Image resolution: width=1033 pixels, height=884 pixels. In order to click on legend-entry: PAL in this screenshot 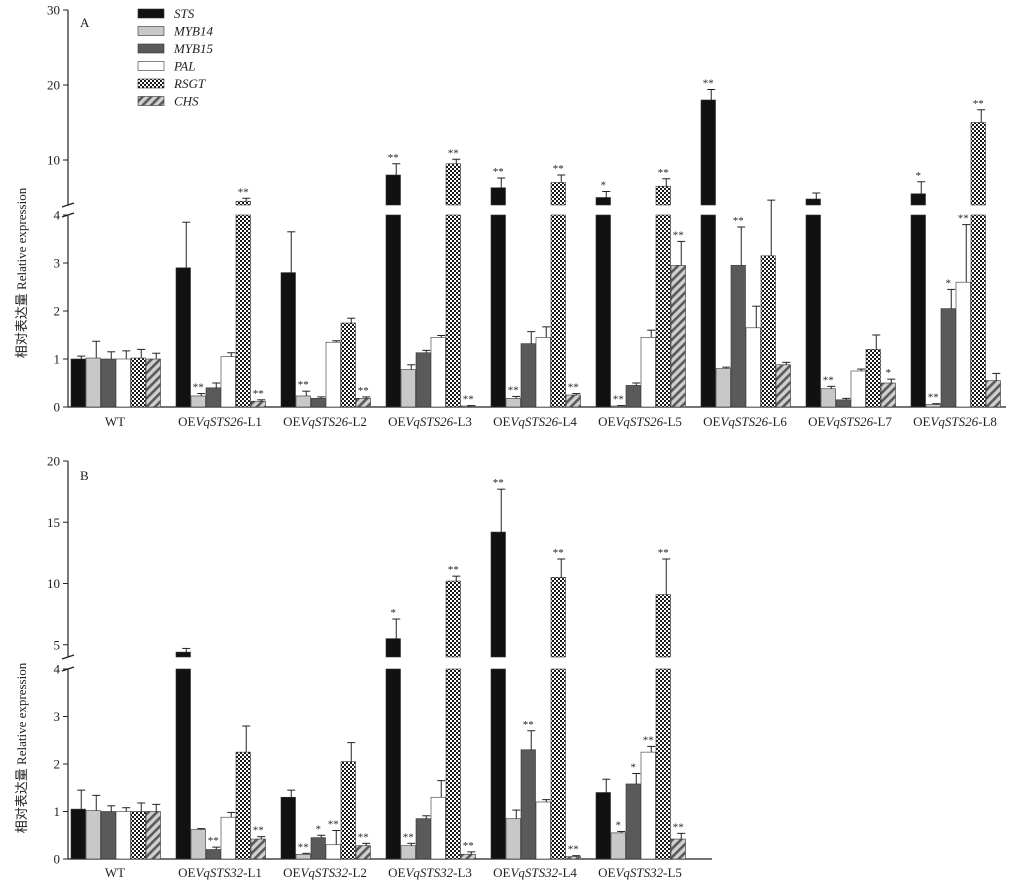, I will do `click(184, 66)`.